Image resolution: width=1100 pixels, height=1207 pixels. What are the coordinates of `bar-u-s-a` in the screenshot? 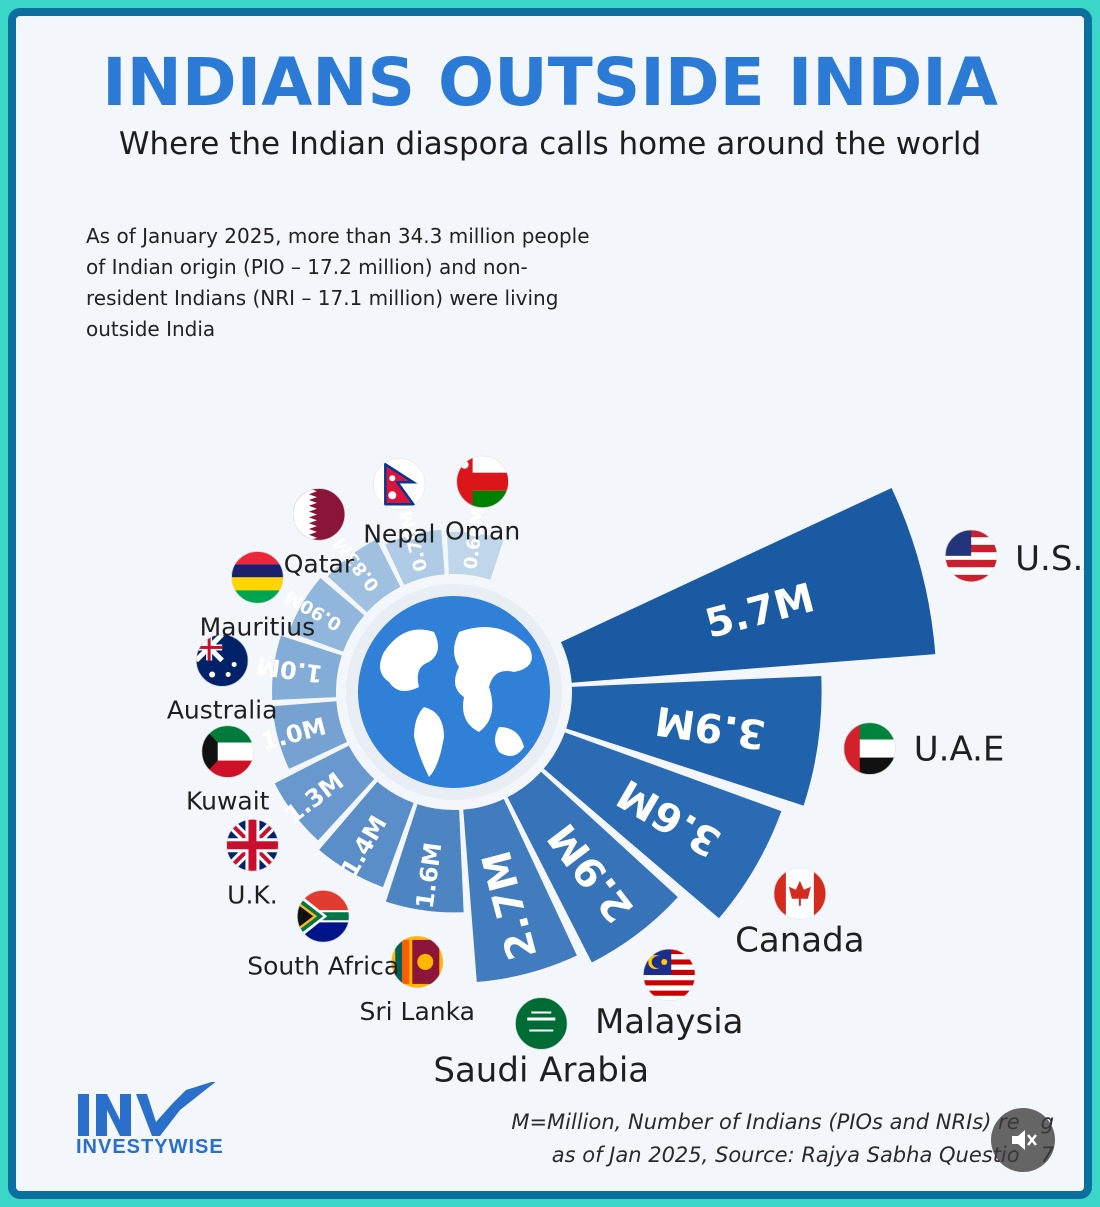 It's located at (748, 585).